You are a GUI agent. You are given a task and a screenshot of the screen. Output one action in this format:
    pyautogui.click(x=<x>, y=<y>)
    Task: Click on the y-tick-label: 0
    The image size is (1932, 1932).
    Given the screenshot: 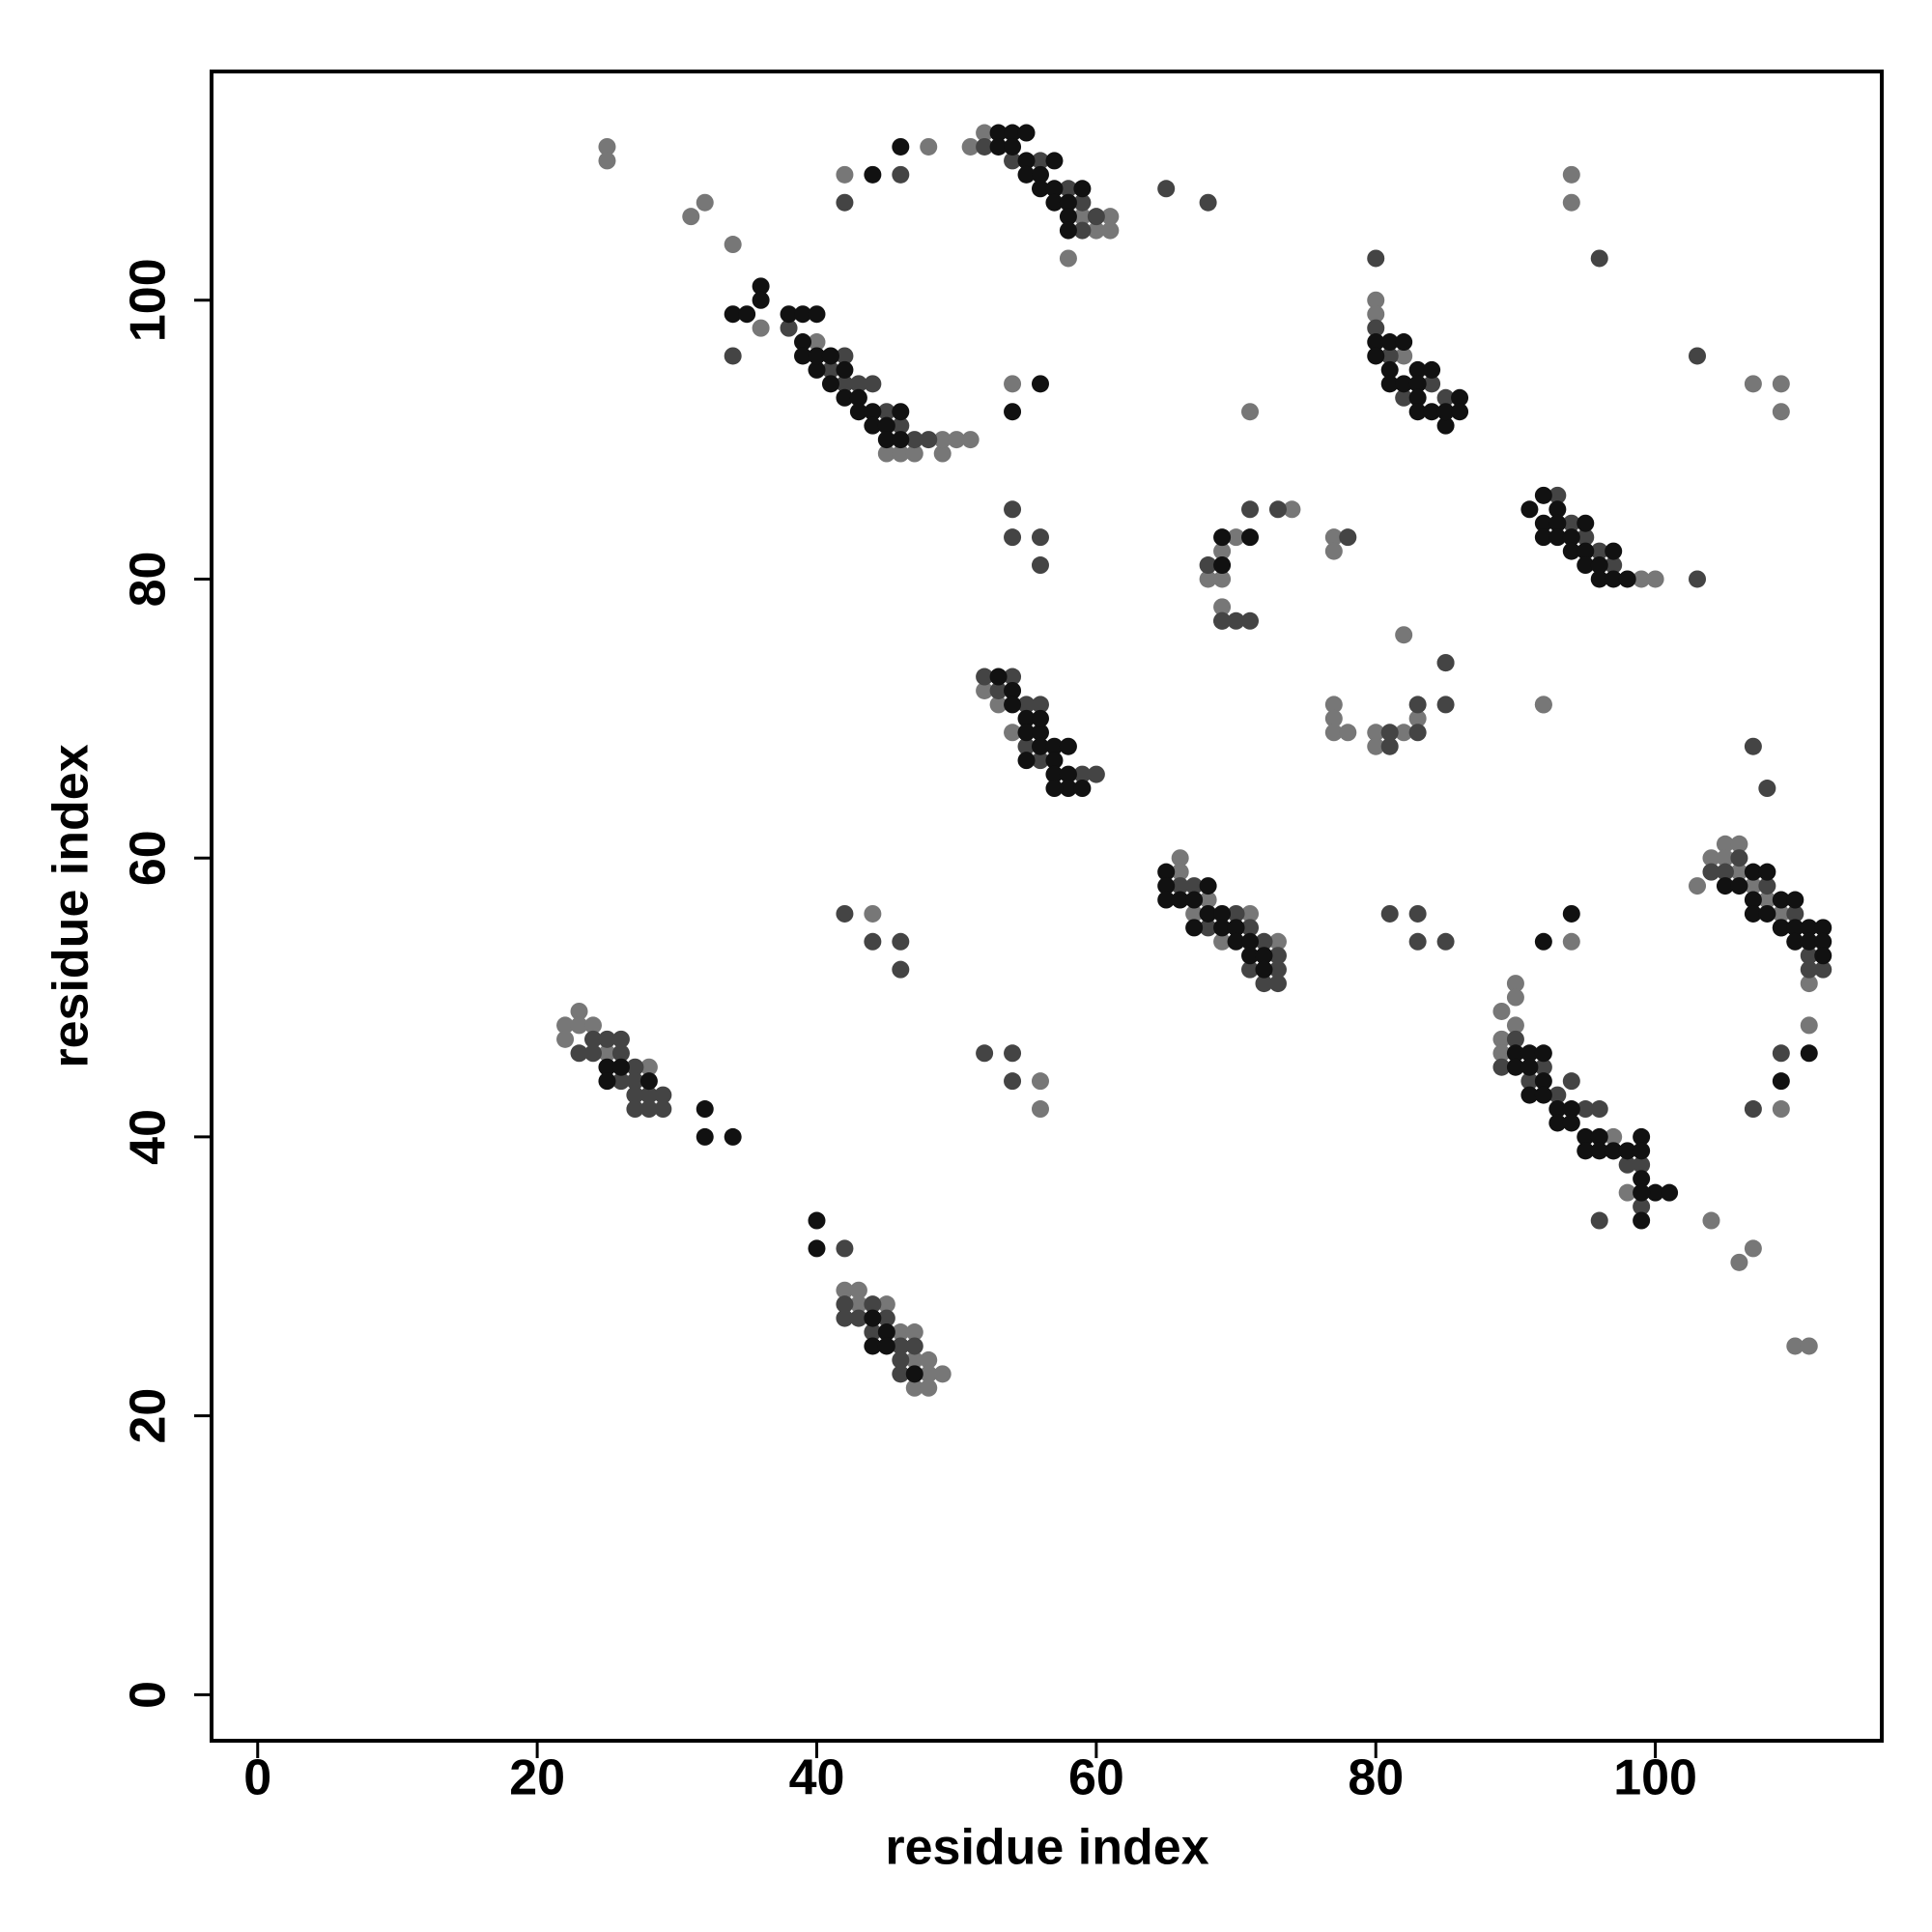 What is the action you would take?
    pyautogui.click(x=149, y=1695)
    